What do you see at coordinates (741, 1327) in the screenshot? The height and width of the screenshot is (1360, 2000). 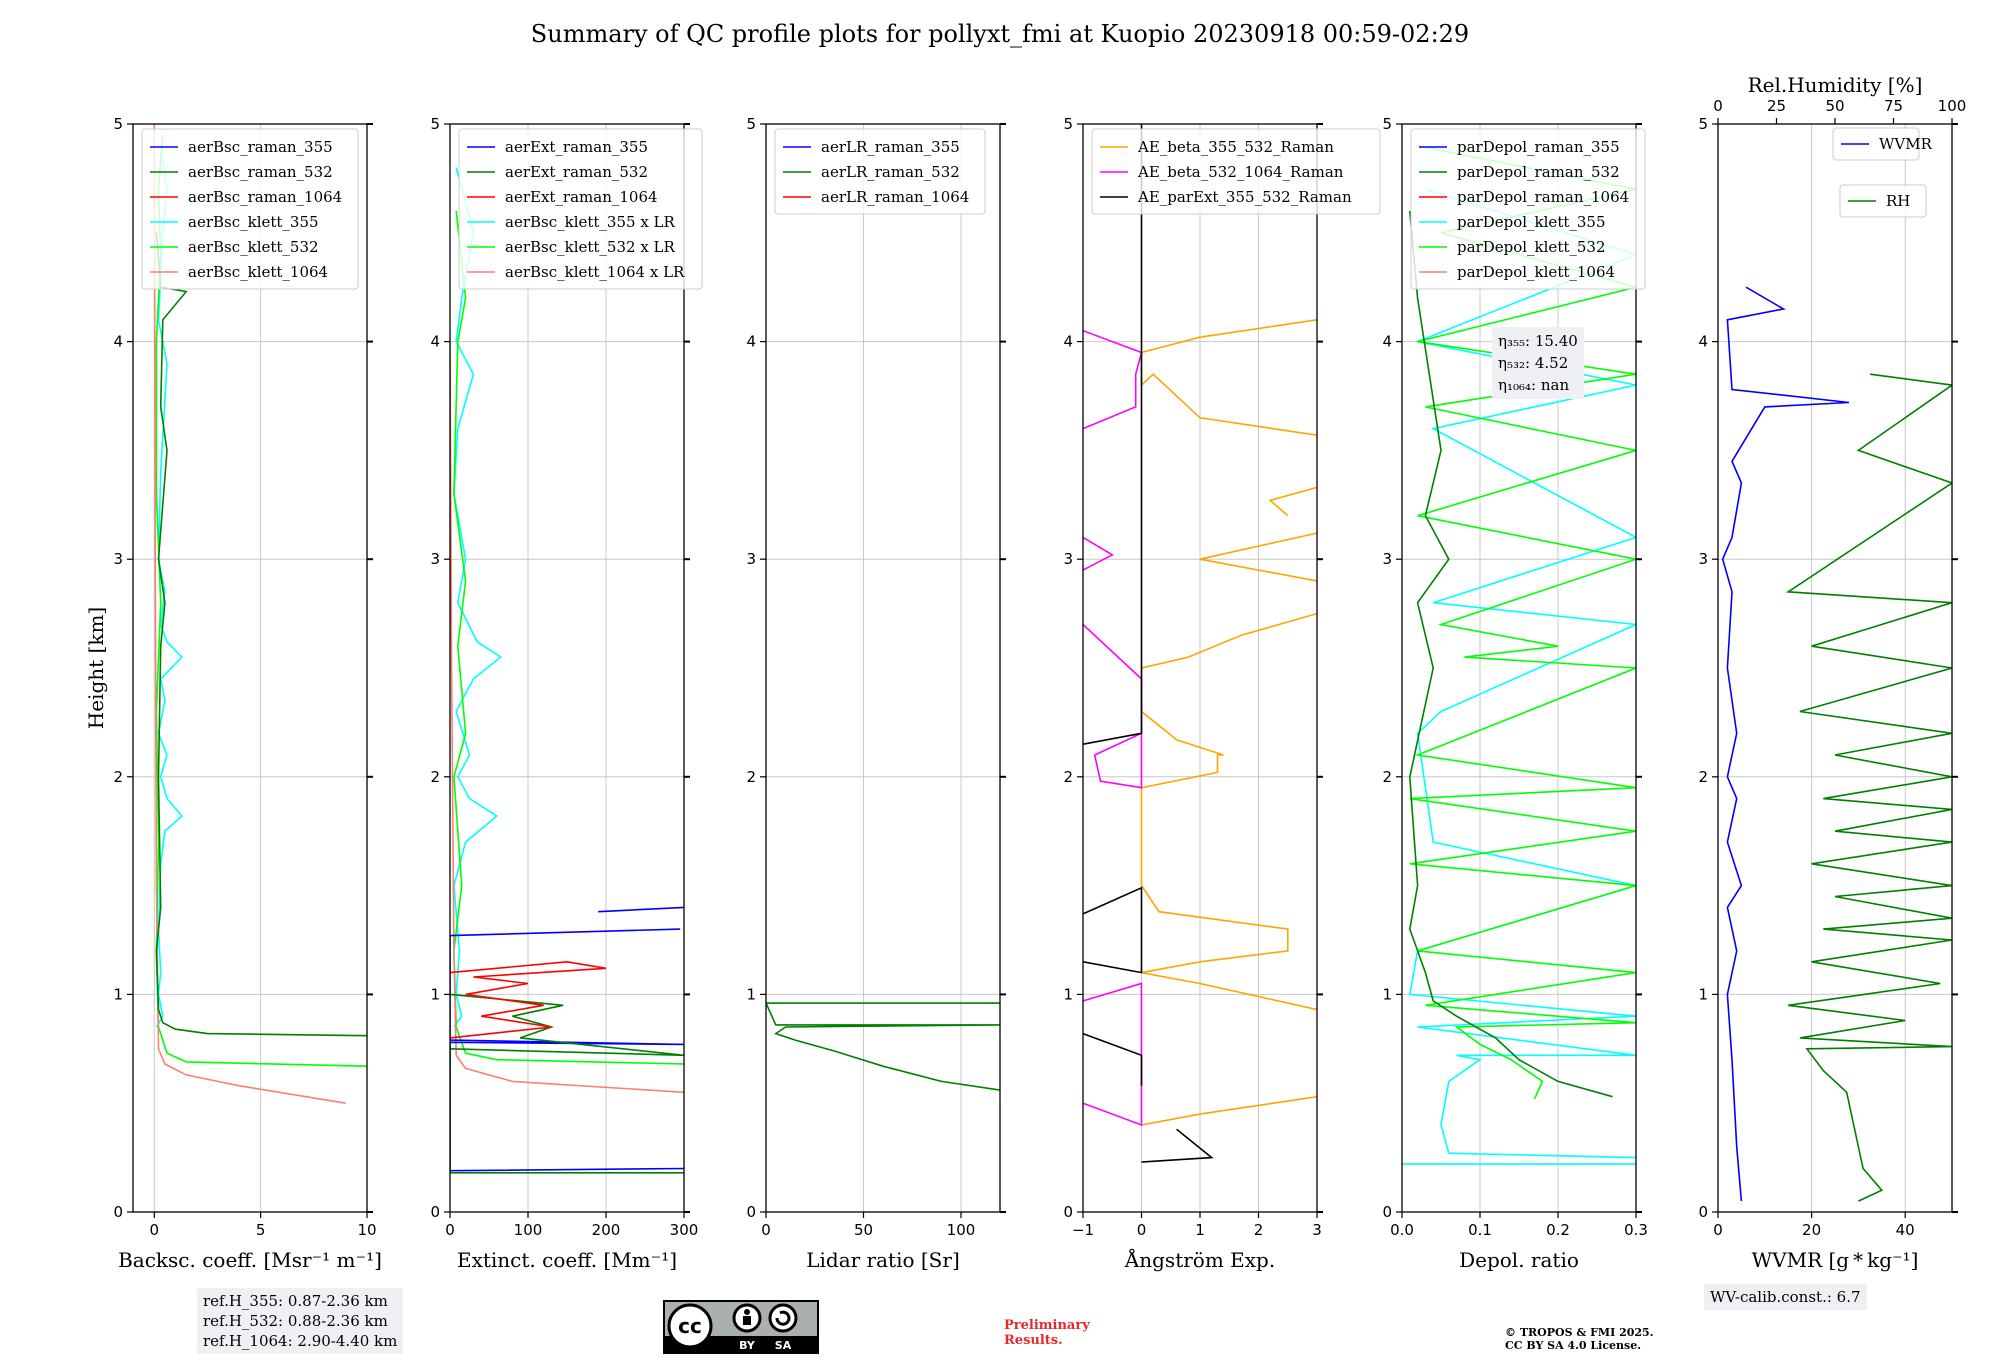 I see `cc-license-badge: cc BY SA` at bounding box center [741, 1327].